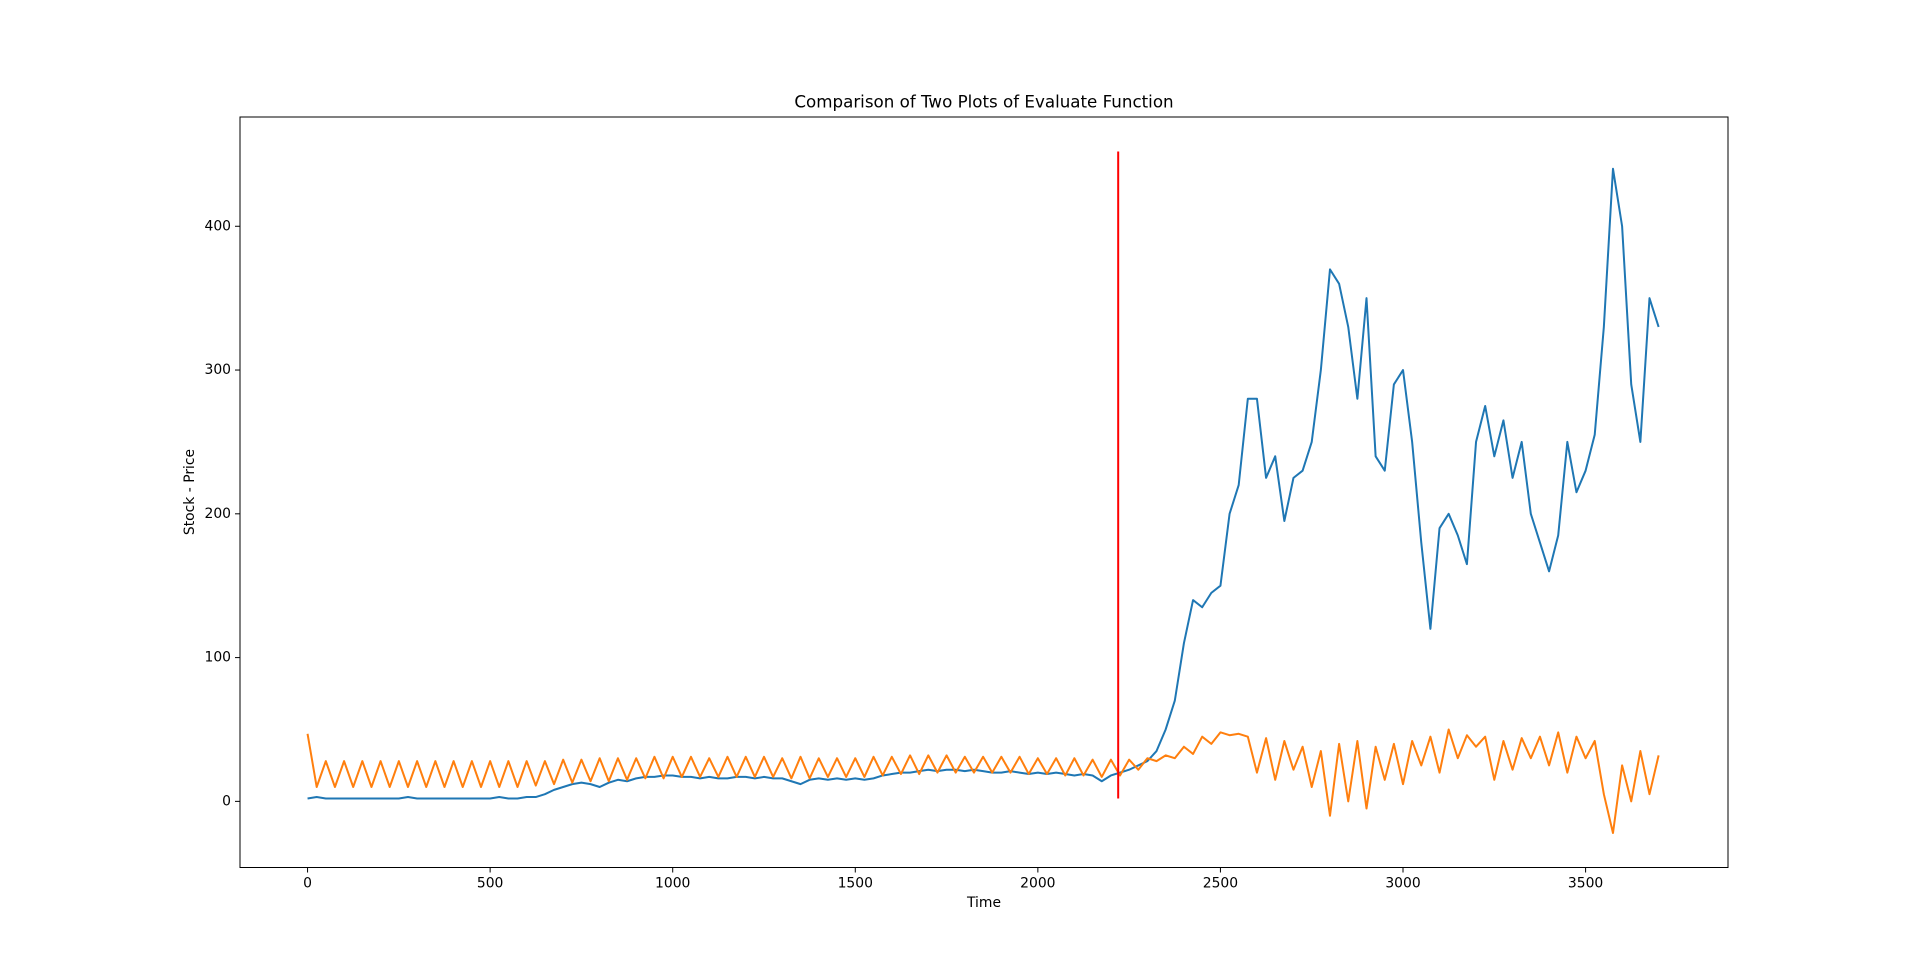  What do you see at coordinates (672, 884) in the screenshot?
I see `x-tick-label: 1000` at bounding box center [672, 884].